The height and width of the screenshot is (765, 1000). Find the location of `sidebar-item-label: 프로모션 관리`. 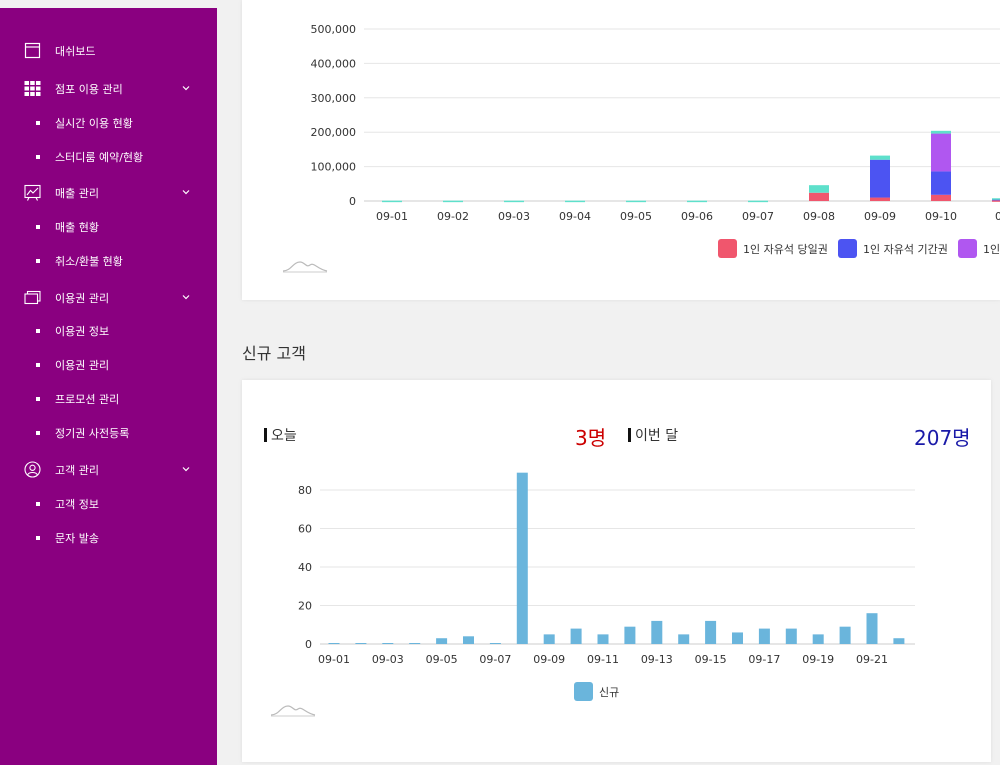

sidebar-item-label: 프로모션 관리 is located at coordinates (87, 399).